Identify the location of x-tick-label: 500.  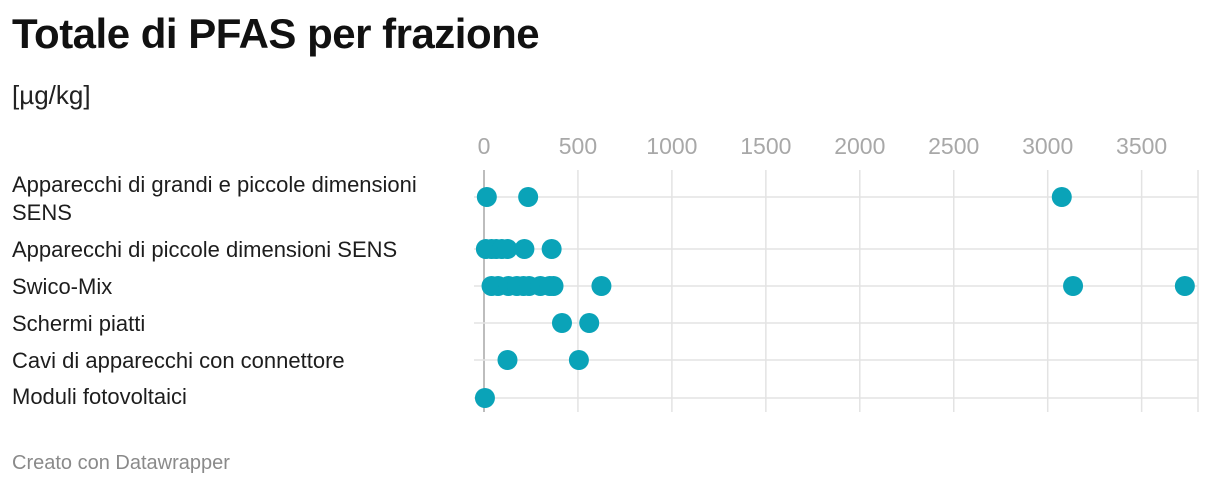
(578, 146).